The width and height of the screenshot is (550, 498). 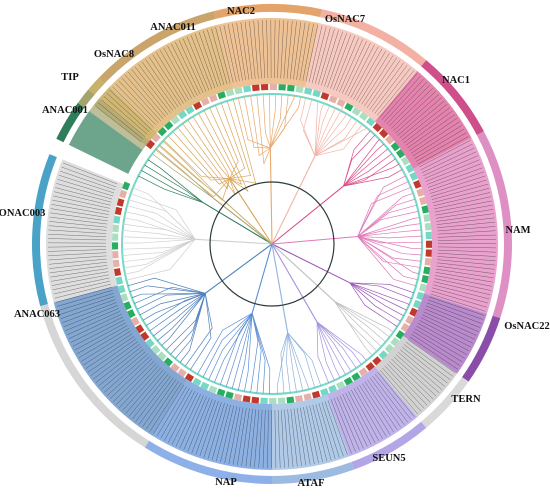 I want to click on branch-stem-nam, so click(x=314, y=240).